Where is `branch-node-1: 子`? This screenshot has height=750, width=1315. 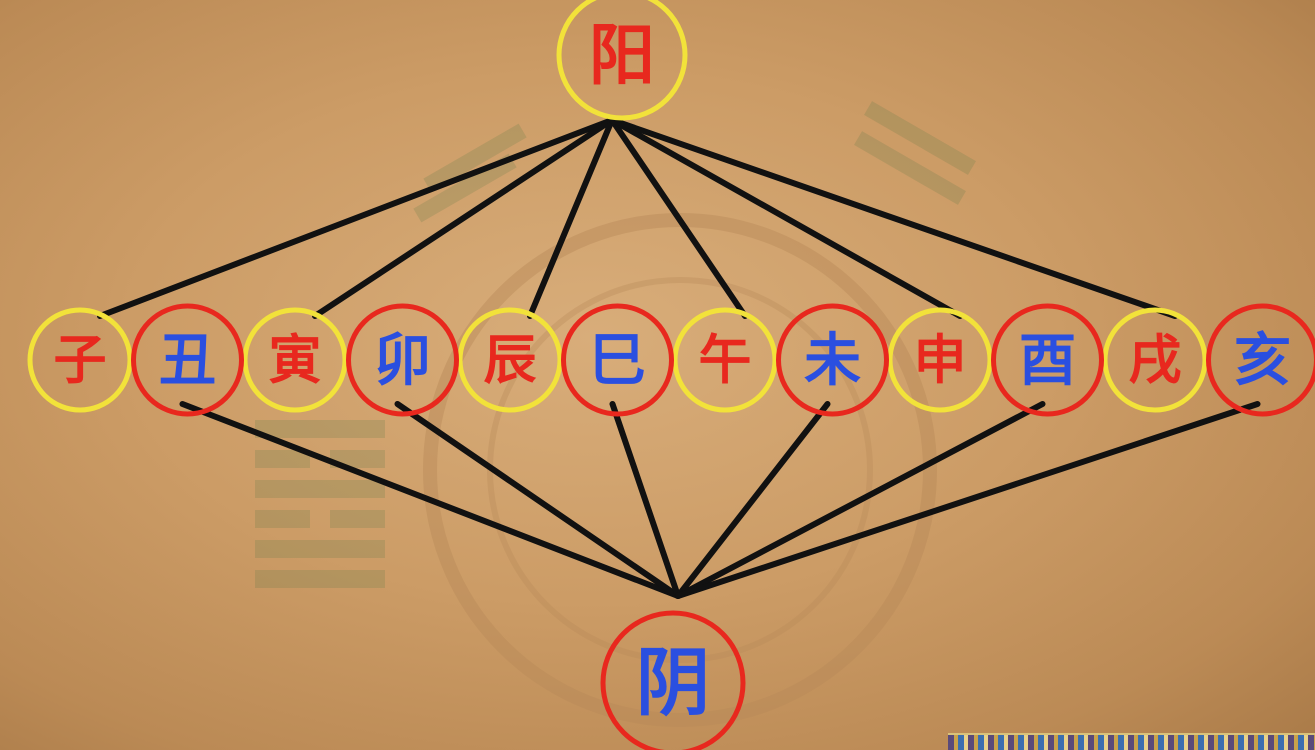
branch-node-1: 子 is located at coordinates (80, 360).